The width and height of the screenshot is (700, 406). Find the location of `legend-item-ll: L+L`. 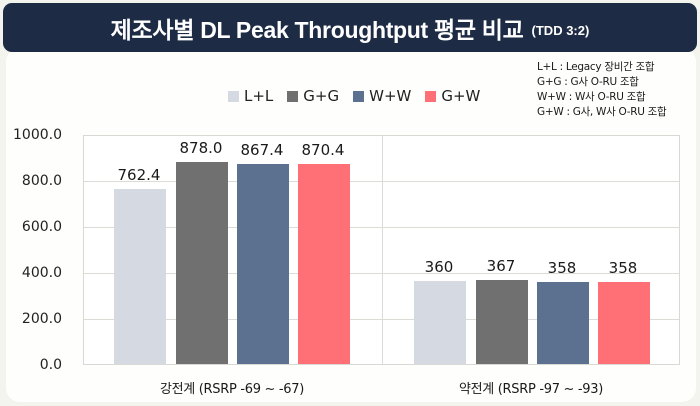

legend-item-ll: L+L is located at coordinates (250, 96).